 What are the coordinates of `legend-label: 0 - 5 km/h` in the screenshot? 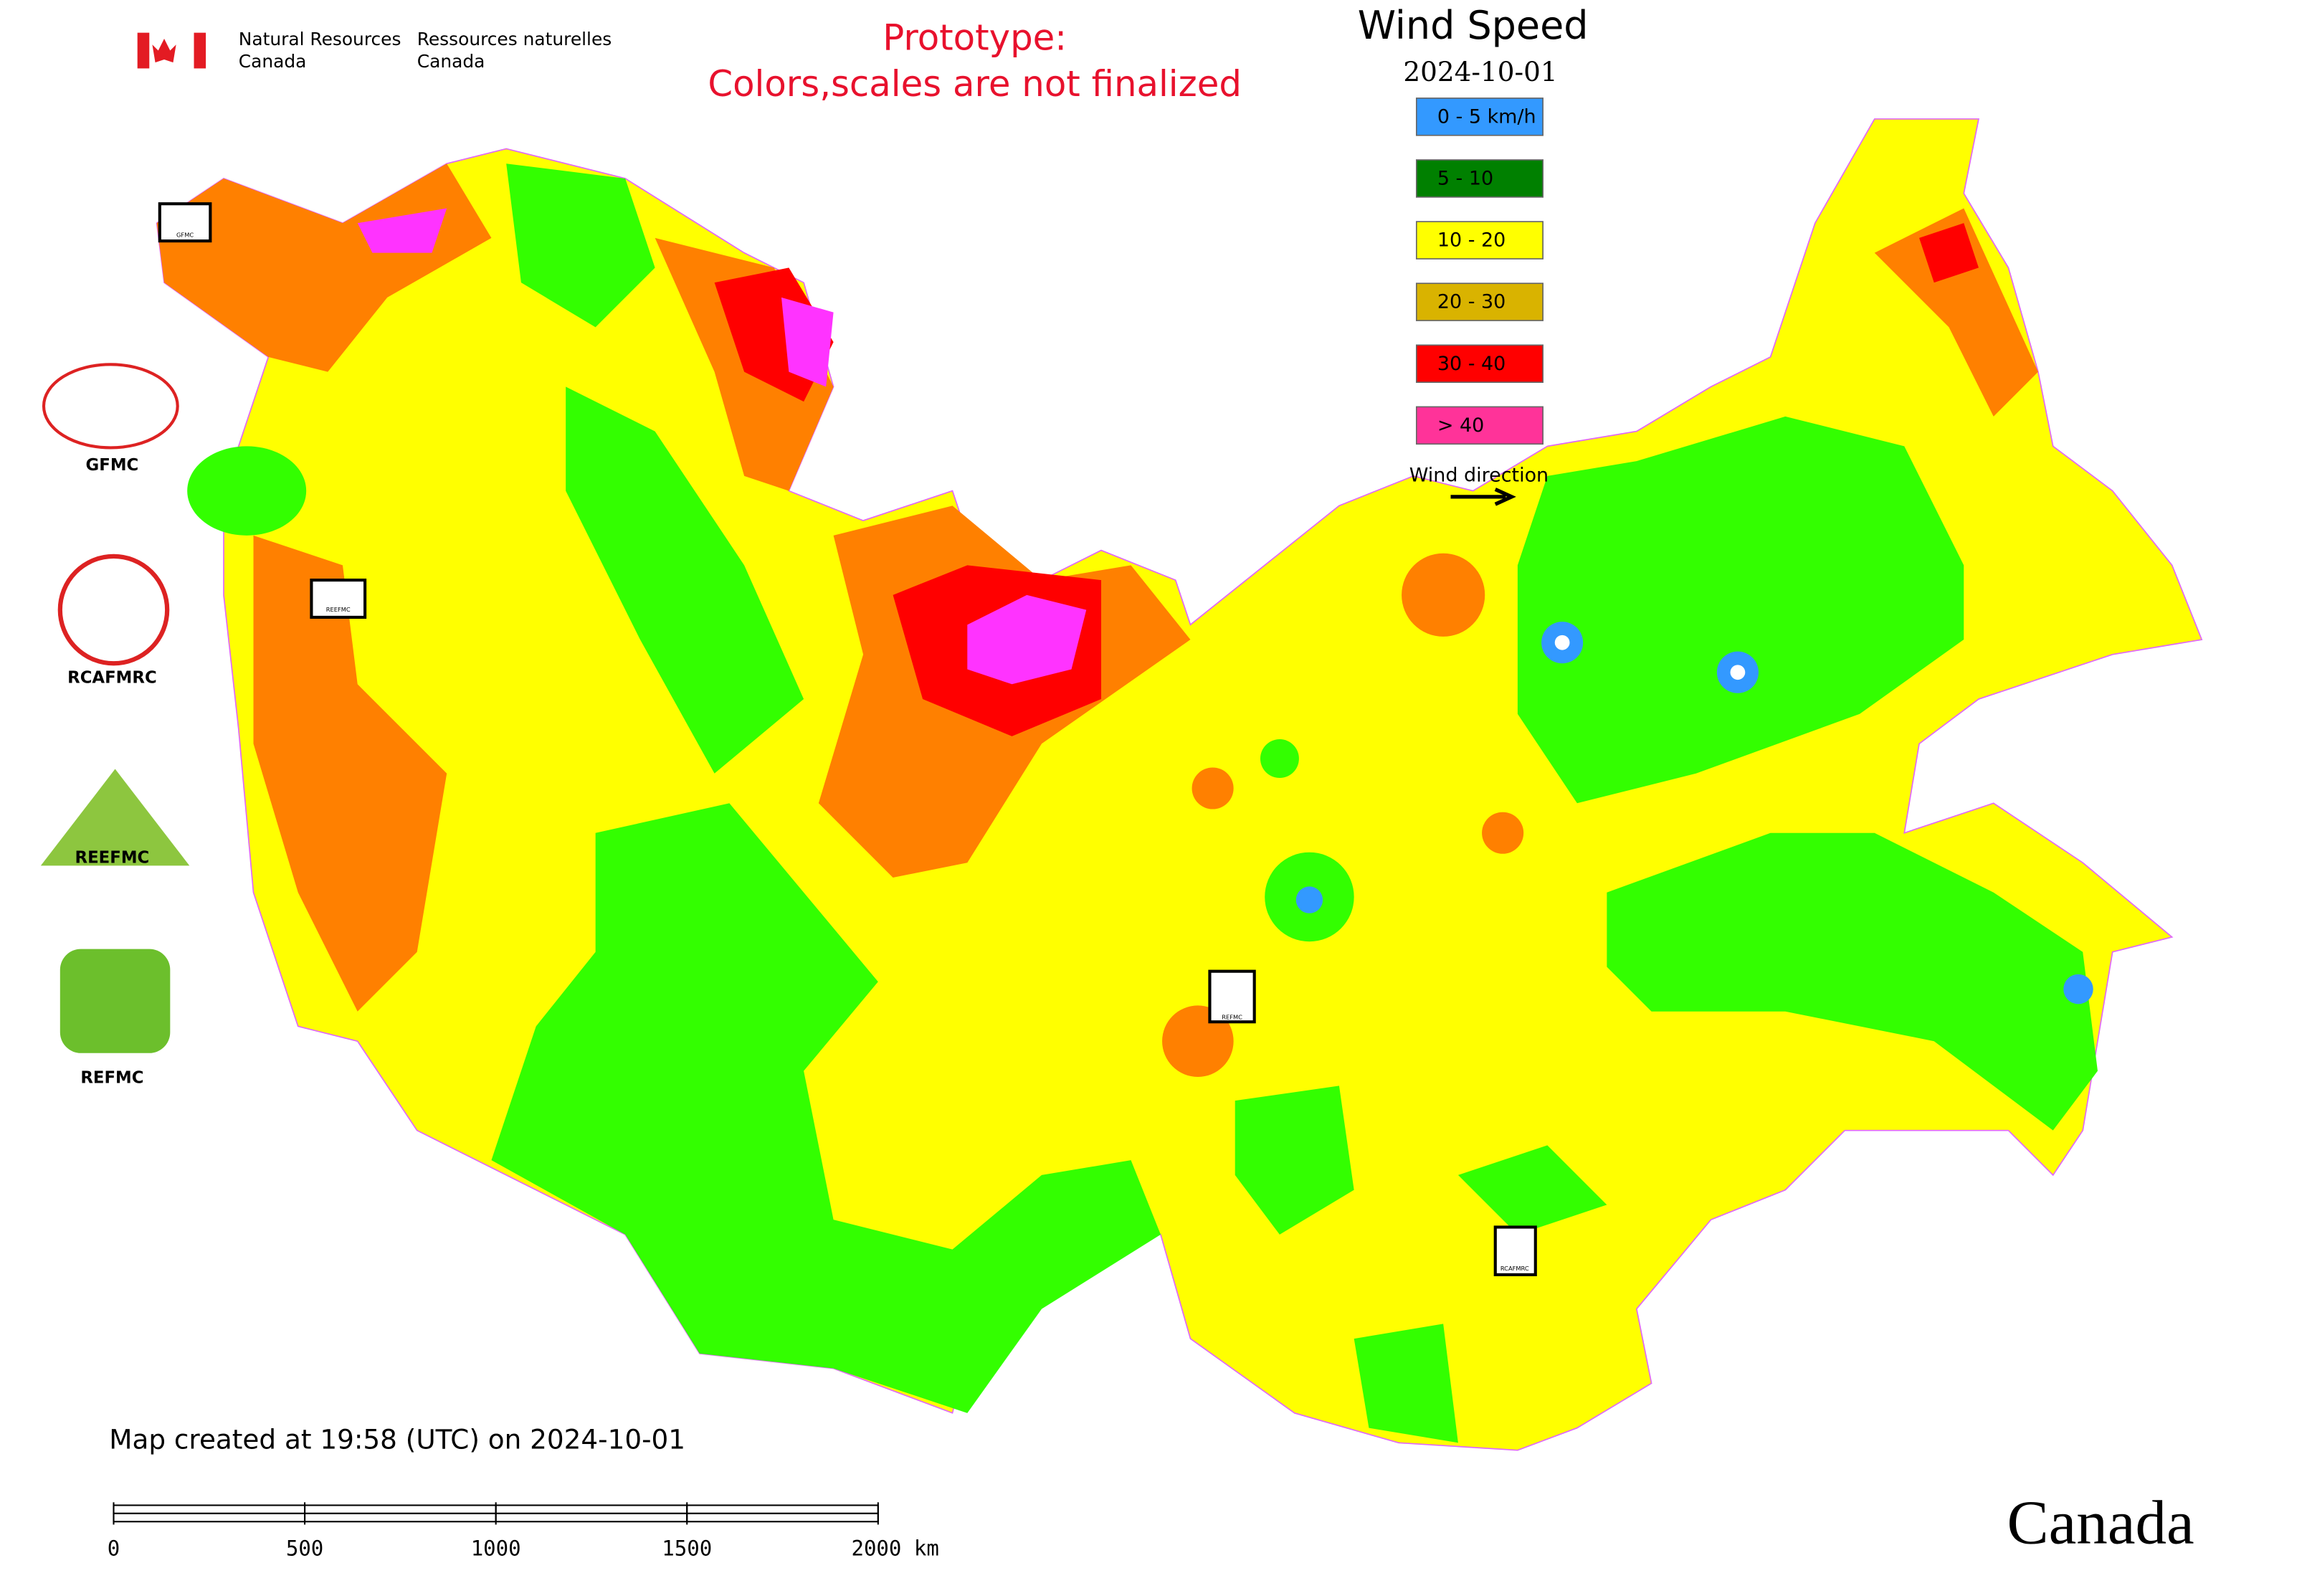 It's located at (1487, 116).